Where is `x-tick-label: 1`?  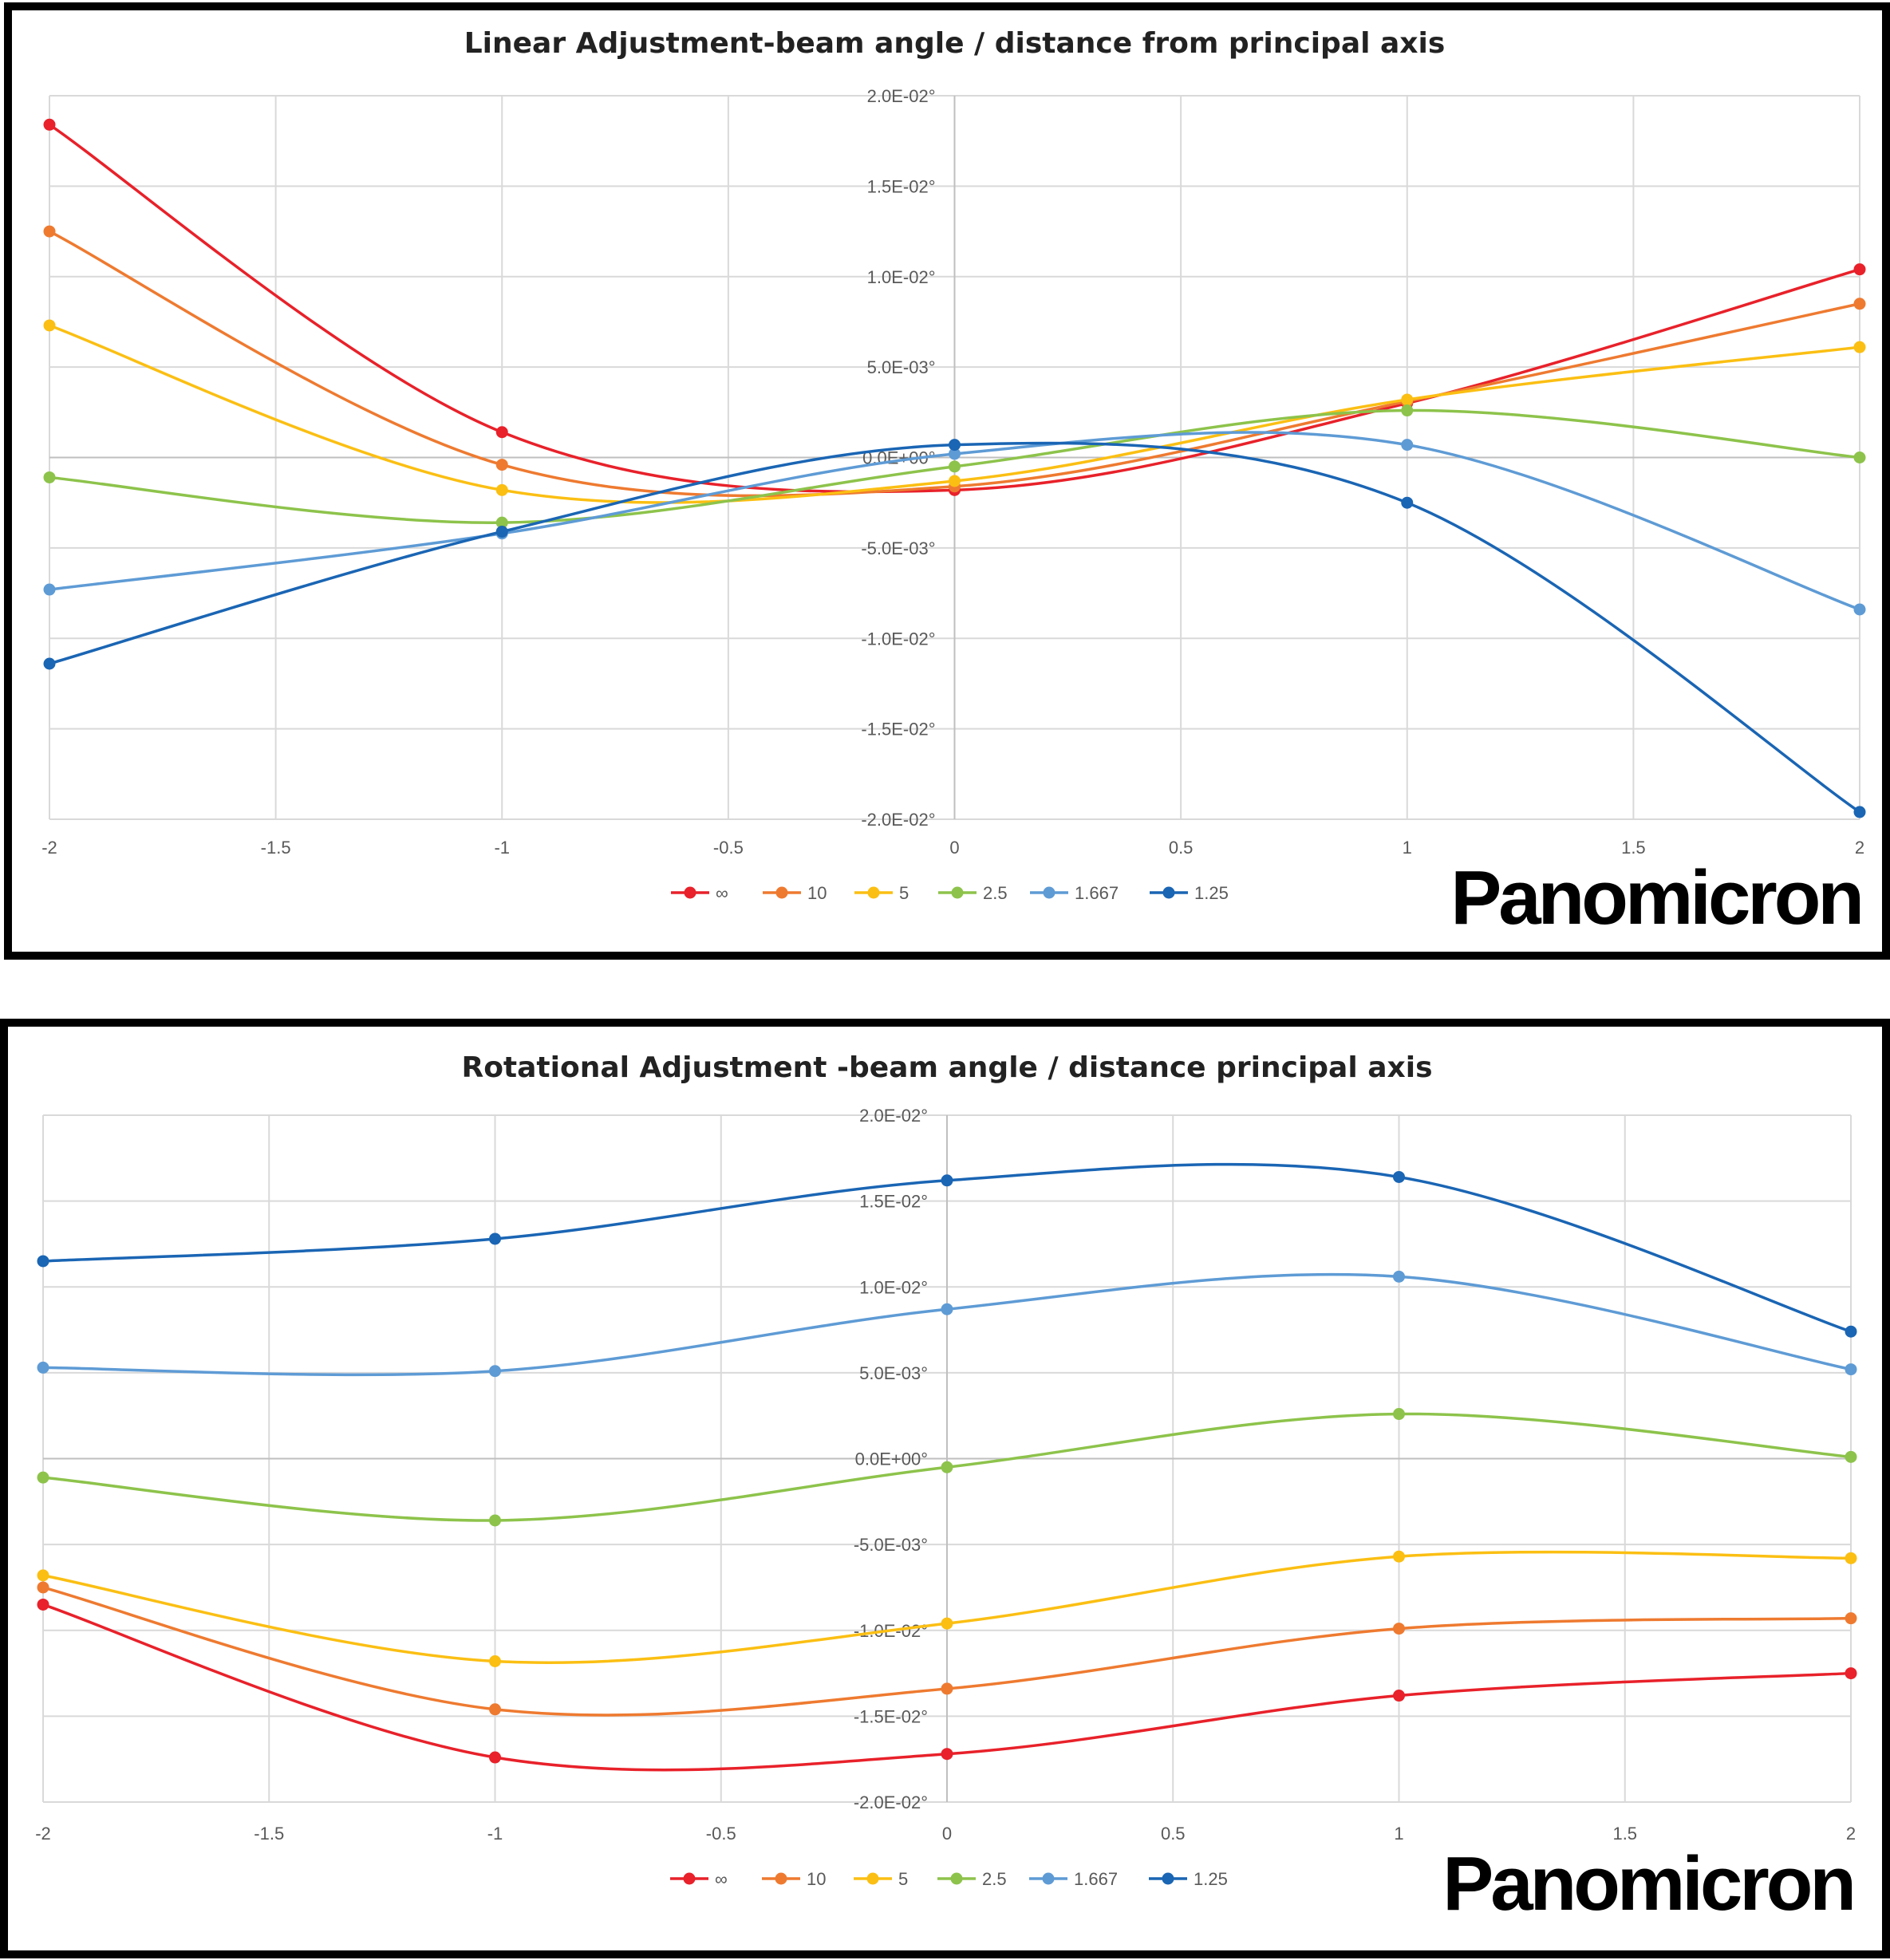
x-tick-label: 1 is located at coordinates (1398, 1834).